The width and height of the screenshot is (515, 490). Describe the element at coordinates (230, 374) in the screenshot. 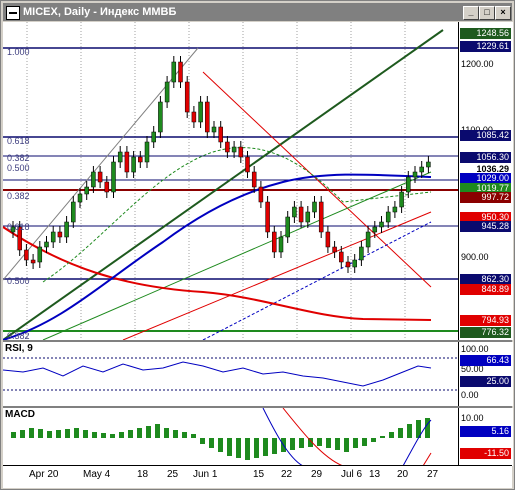

I see `rsi-pane: RSI, 9` at that location.